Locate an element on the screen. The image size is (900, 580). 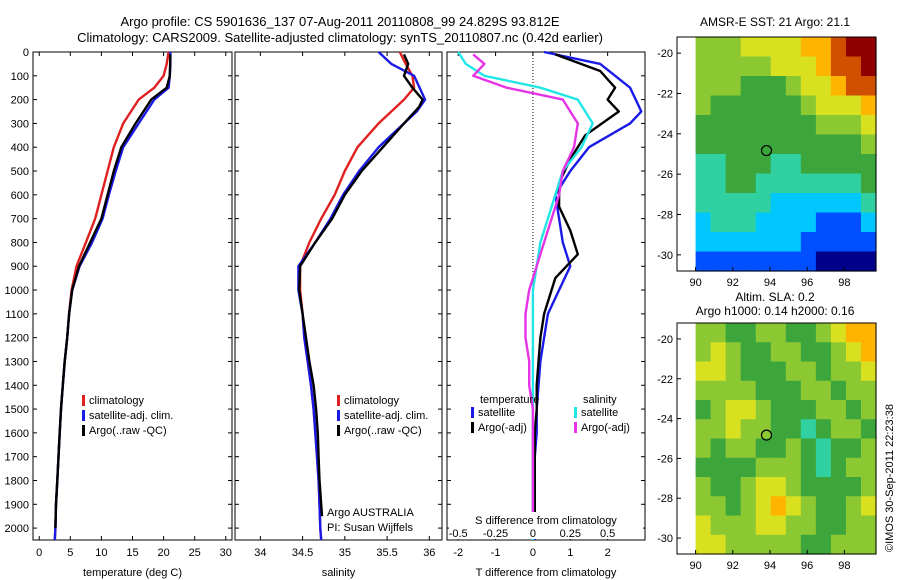
salinity-xtick-label: 34.5 is located at coordinates (302, 553).